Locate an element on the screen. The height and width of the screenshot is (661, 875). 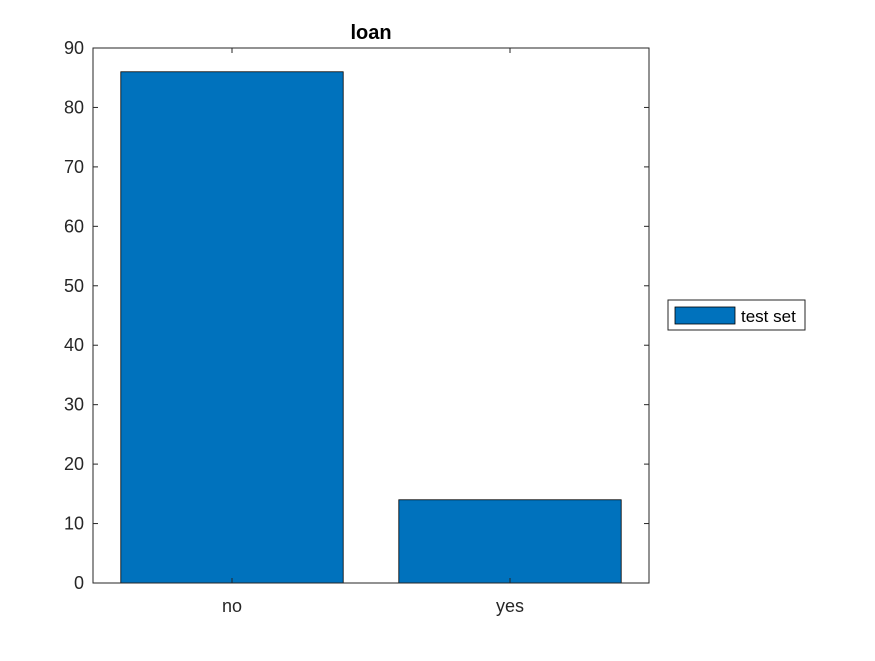
y-tick-label: 20 is located at coordinates (74, 464).